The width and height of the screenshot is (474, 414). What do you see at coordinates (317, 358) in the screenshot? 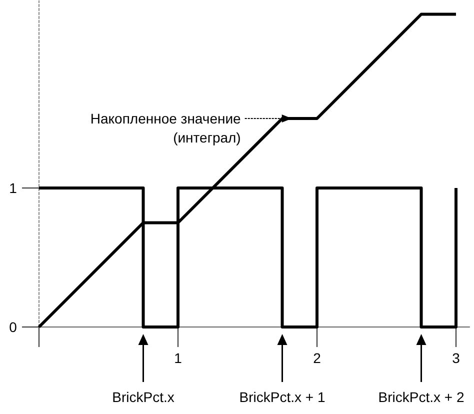
I see `x-tick-label: 2` at bounding box center [317, 358].